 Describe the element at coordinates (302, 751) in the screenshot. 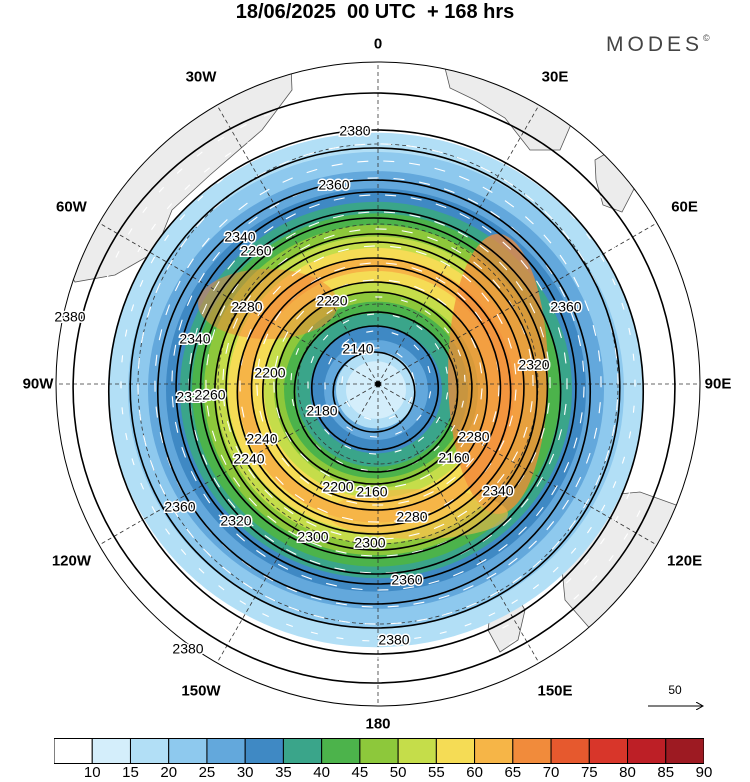

I see `colorbar-segment` at that location.